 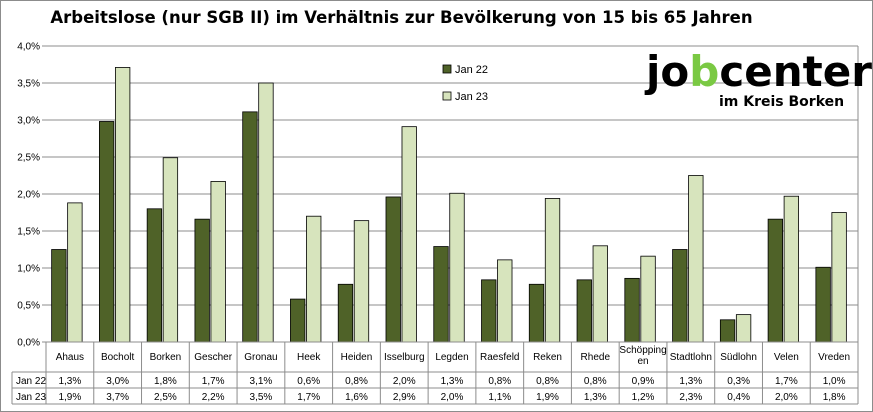 What do you see at coordinates (356, 397) in the screenshot?
I see `data-label: 1,6%` at bounding box center [356, 397].